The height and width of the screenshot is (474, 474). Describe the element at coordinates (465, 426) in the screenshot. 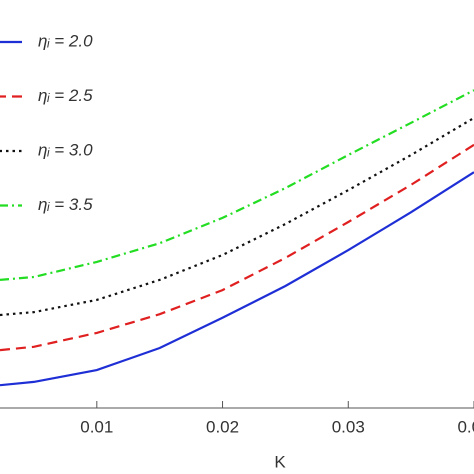

I see `x-tick-label: 0.04` at that location.